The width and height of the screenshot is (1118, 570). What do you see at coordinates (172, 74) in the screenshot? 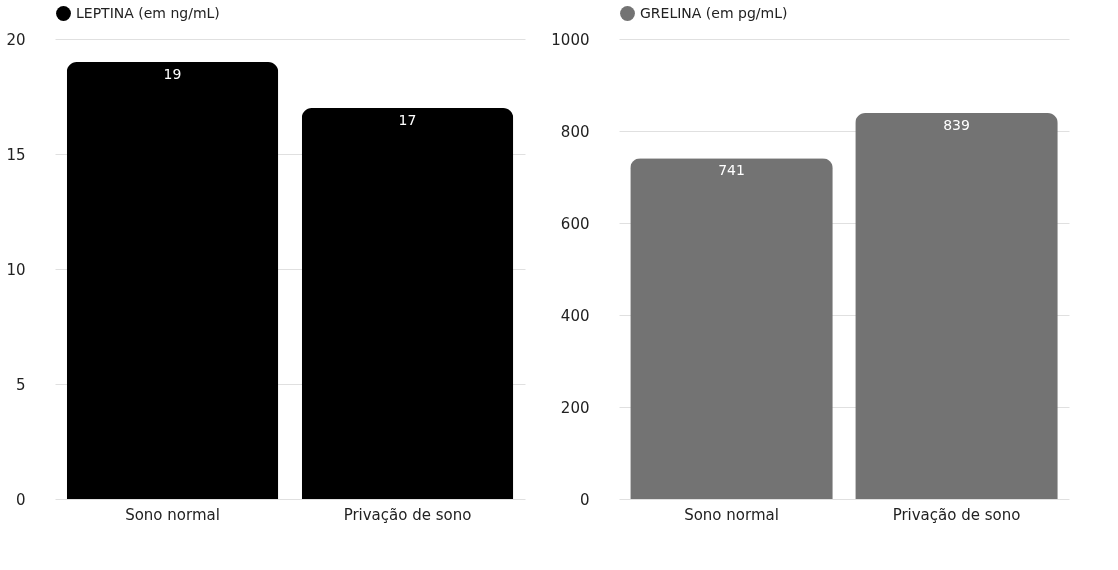
I see `data-label: 19` at bounding box center [172, 74].